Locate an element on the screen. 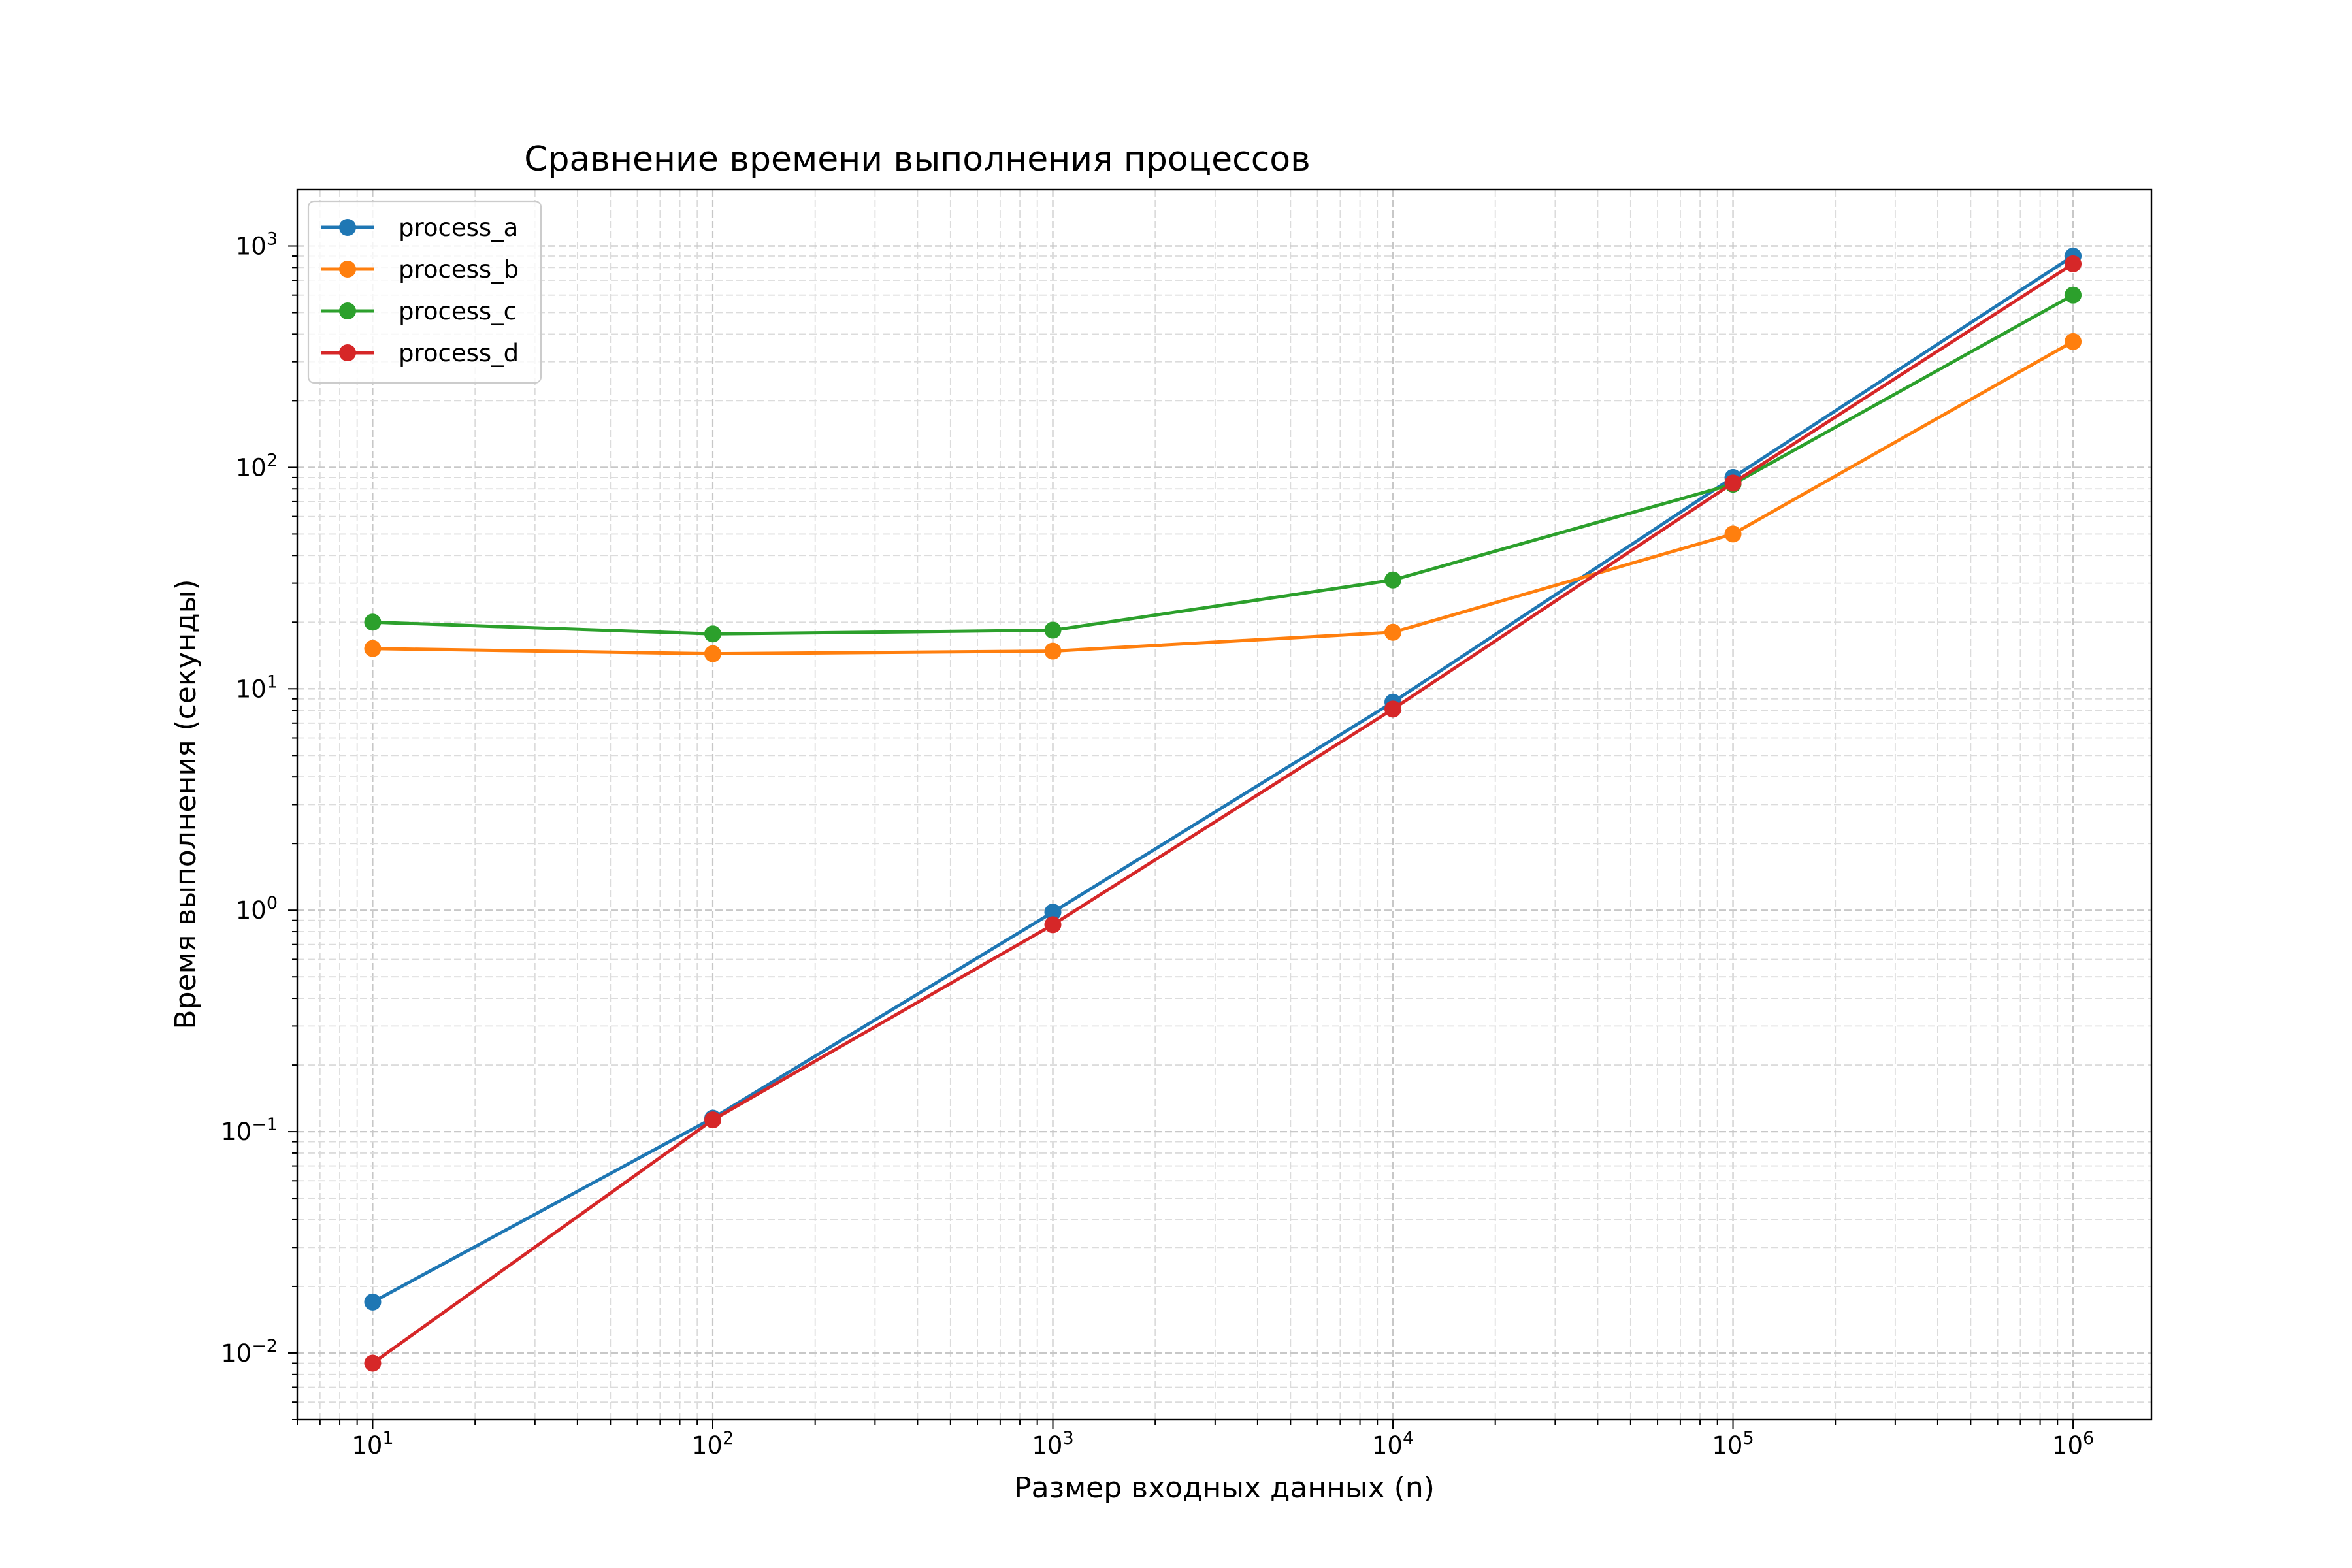 This screenshot has height=1568, width=2352. legend-frame is located at coordinates (424, 292).